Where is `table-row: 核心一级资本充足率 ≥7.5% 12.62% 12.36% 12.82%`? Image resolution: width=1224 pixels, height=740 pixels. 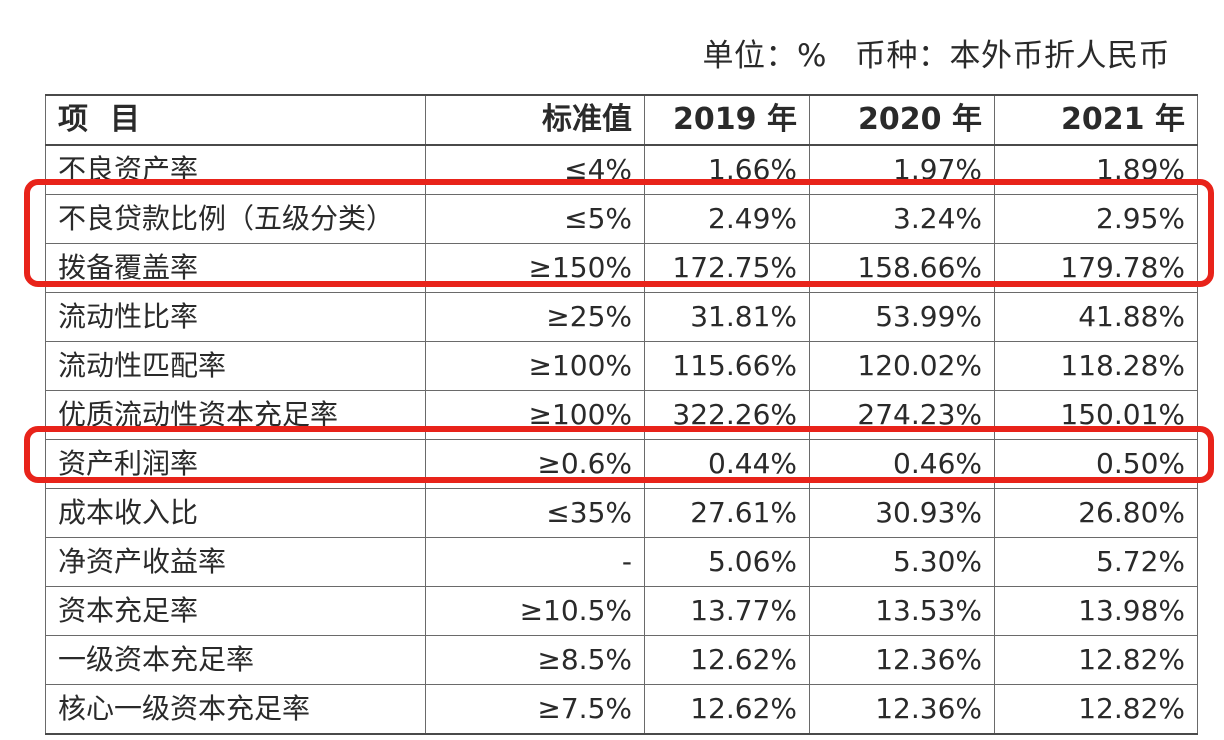
table-row: 核心一级资本充足率 ≥7.5% 12.62% 12.36% 12.82% is located at coordinates (621, 709).